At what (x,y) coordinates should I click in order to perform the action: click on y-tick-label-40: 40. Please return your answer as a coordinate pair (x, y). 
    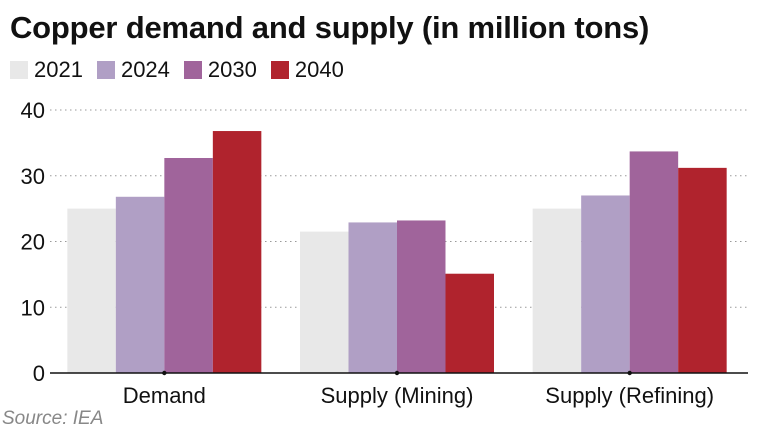
    Looking at the image, I should click on (33, 110).